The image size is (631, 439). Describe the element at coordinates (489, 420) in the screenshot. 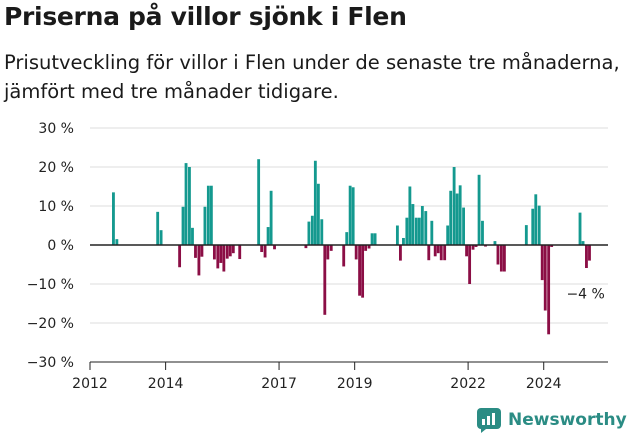

I see `newsworthy-logo-icon` at that location.